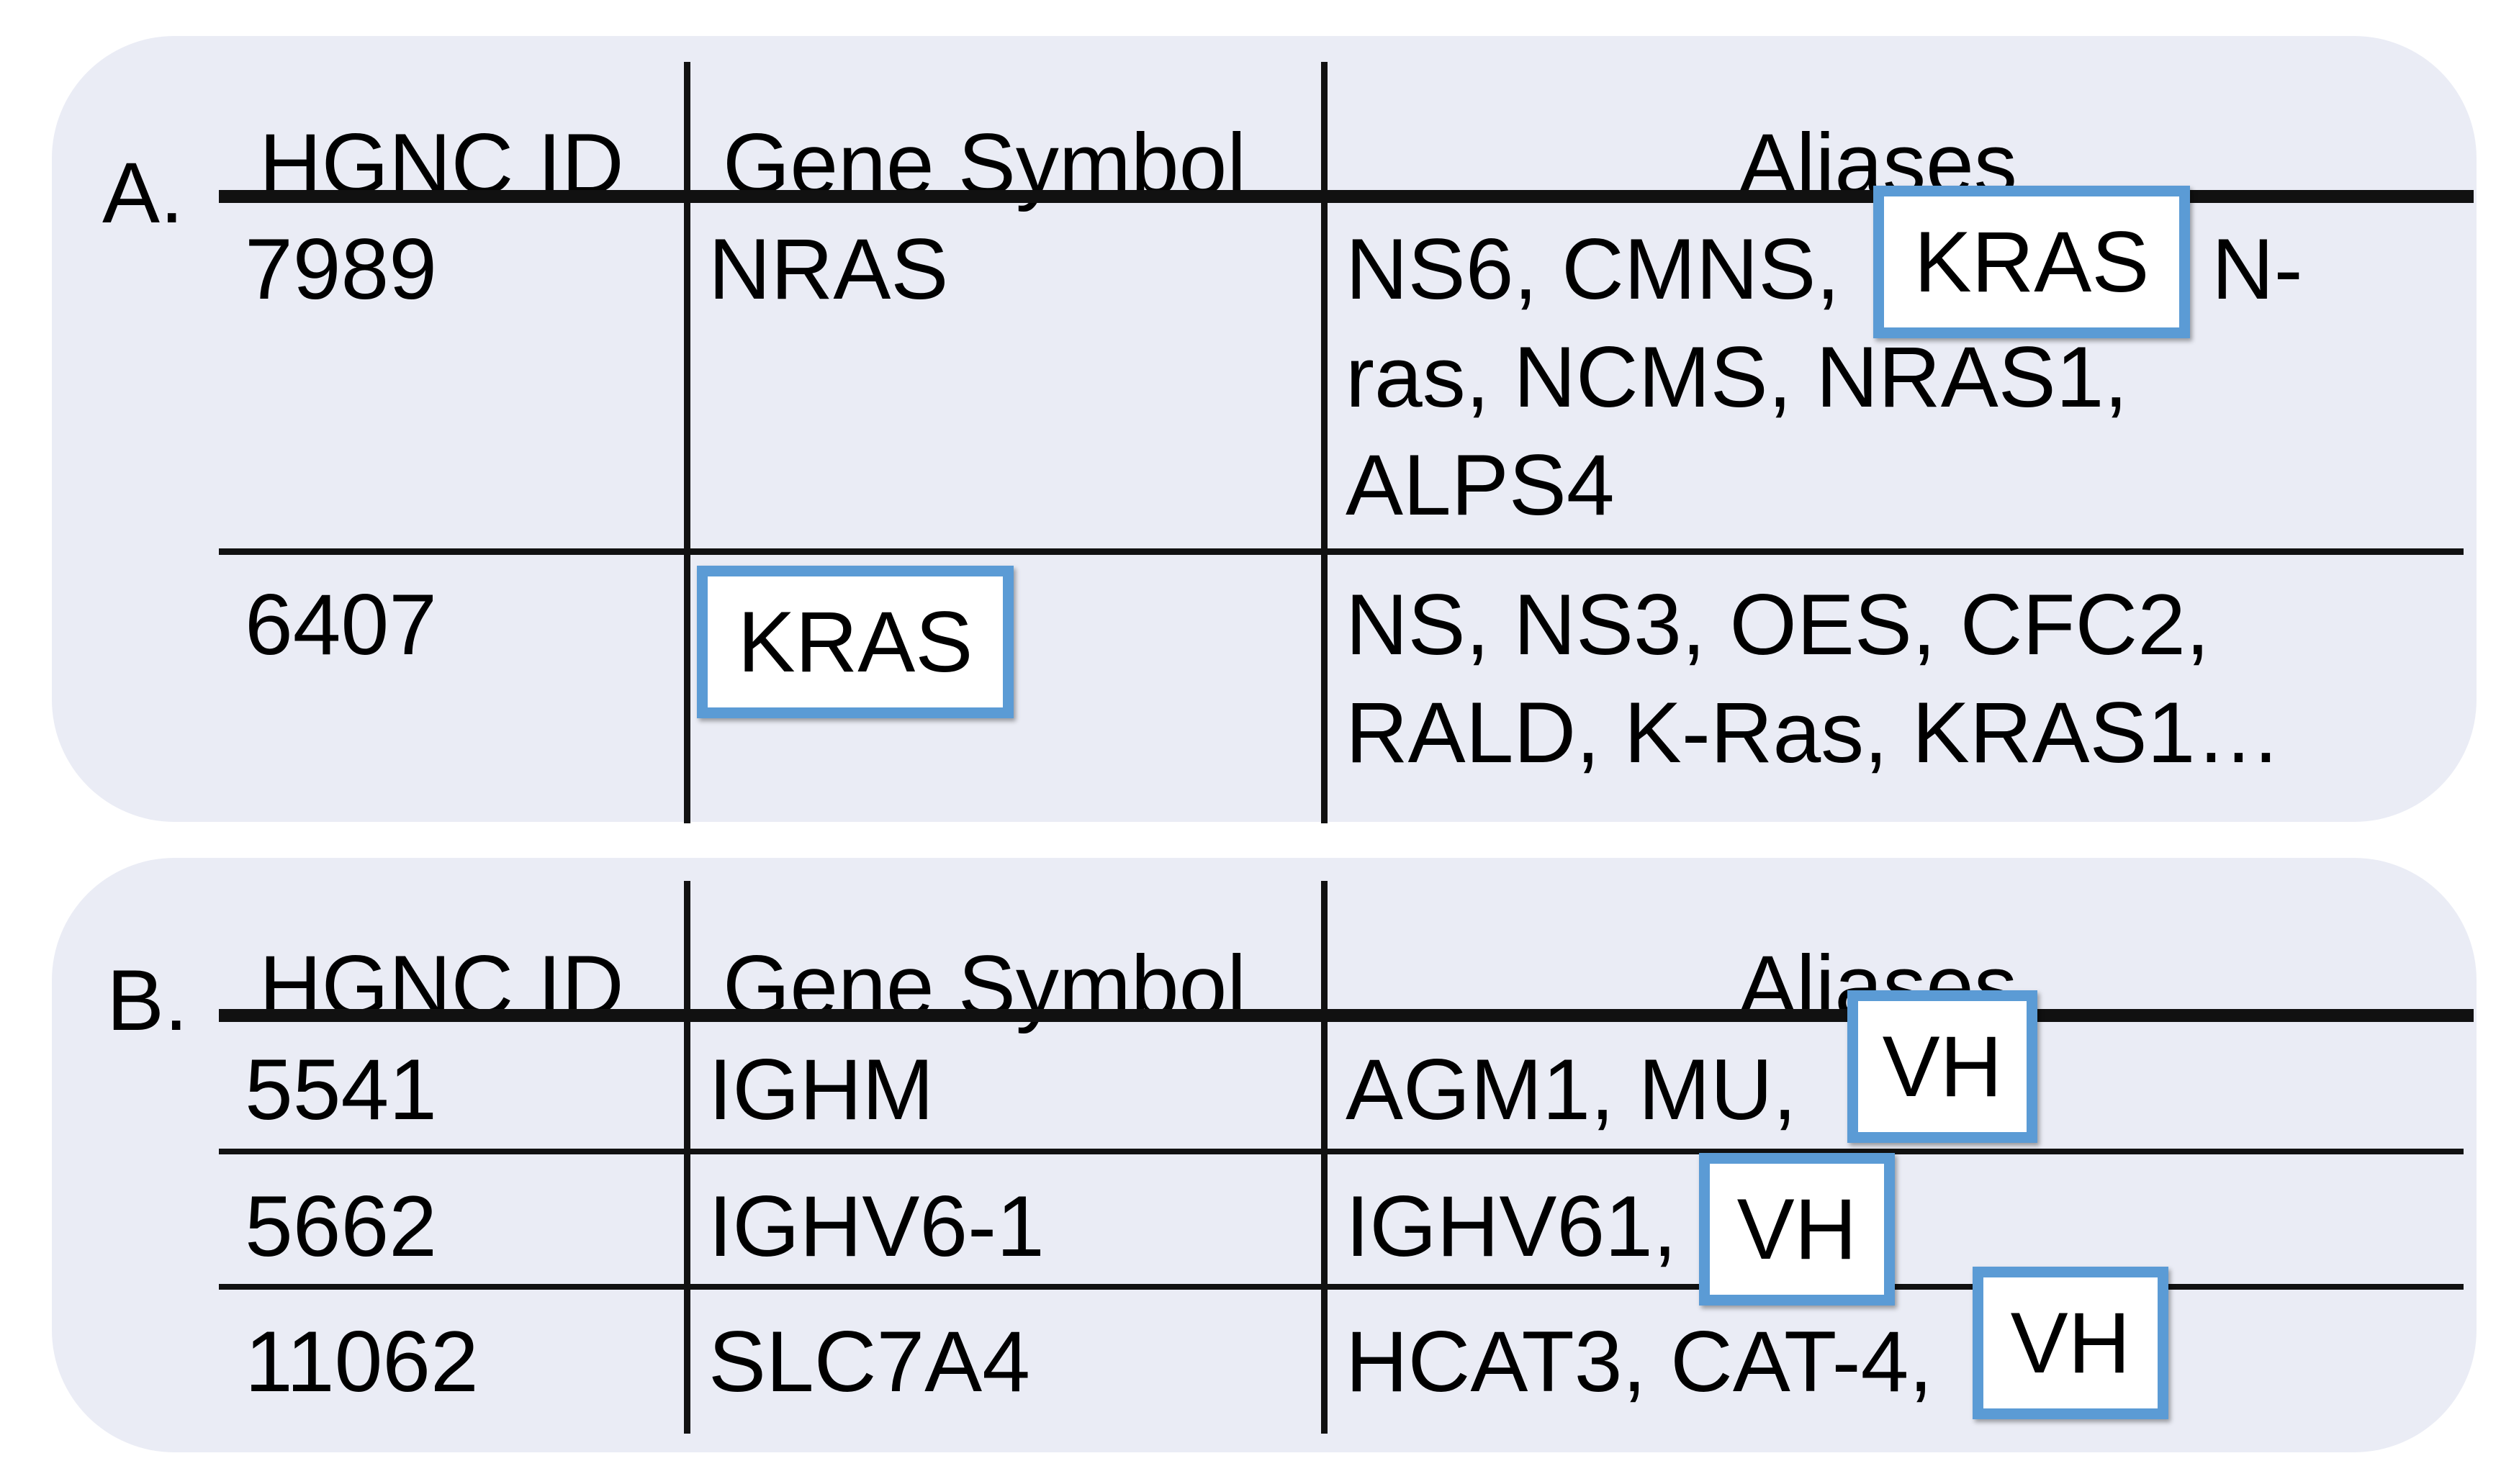 The width and height of the screenshot is (2501, 1484). Describe the element at coordinates (869, 1361) in the screenshot. I see `table-cell-gene-symbol: SLC7A4` at that location.